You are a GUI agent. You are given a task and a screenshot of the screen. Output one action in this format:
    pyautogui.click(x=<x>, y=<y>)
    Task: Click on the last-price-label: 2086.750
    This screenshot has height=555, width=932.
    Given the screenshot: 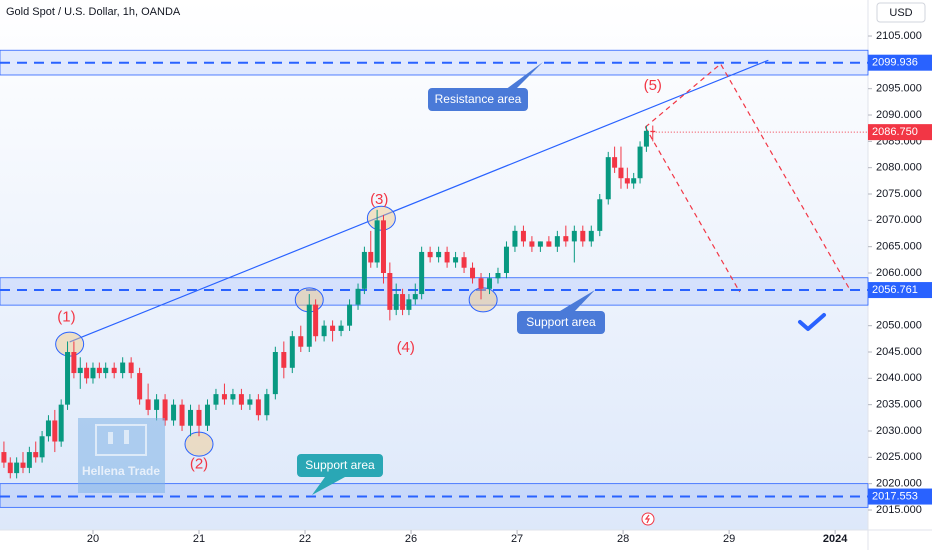 What is the action you would take?
    pyautogui.click(x=895, y=132)
    